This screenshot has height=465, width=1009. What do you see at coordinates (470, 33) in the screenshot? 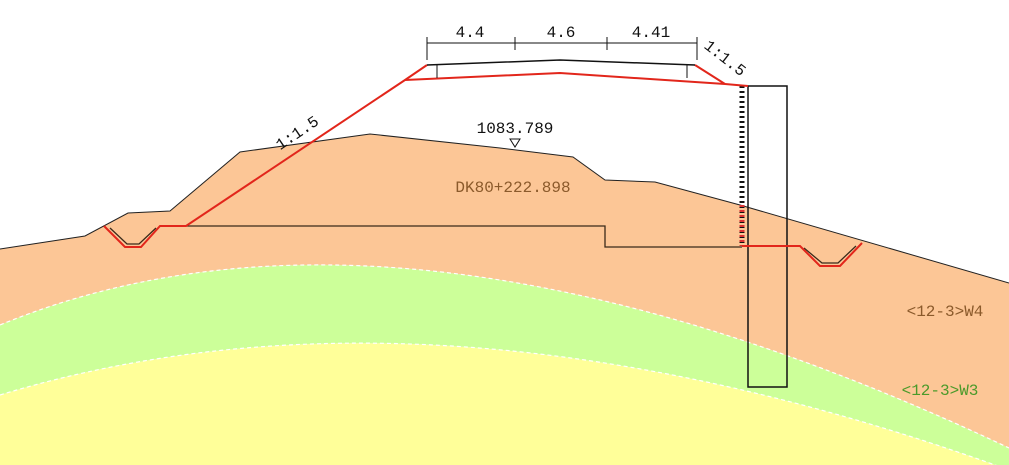
I see `dimension-label: 4.4` at bounding box center [470, 33].